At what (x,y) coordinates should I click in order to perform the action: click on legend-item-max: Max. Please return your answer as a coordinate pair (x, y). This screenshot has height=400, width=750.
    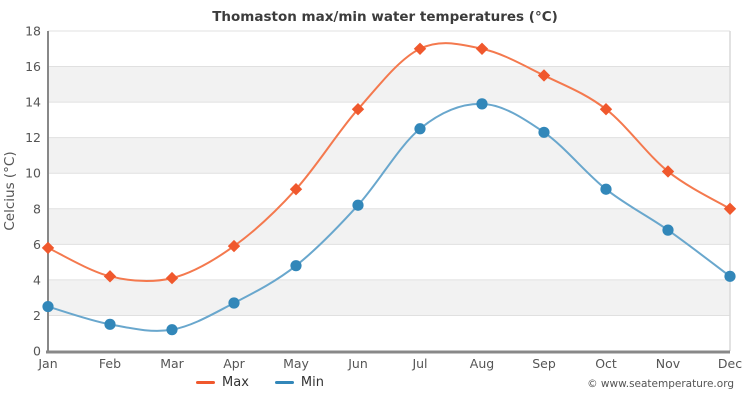
    Looking at the image, I should click on (222, 382).